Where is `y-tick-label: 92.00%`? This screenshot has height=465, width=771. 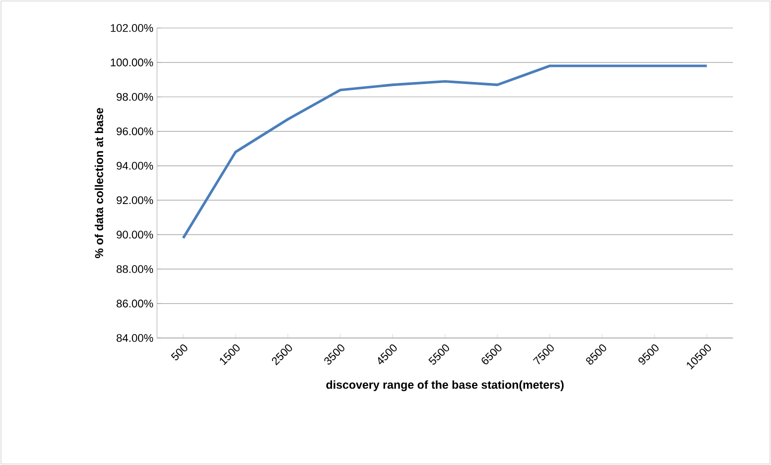 y-tick-label: 92.00% is located at coordinates (135, 200).